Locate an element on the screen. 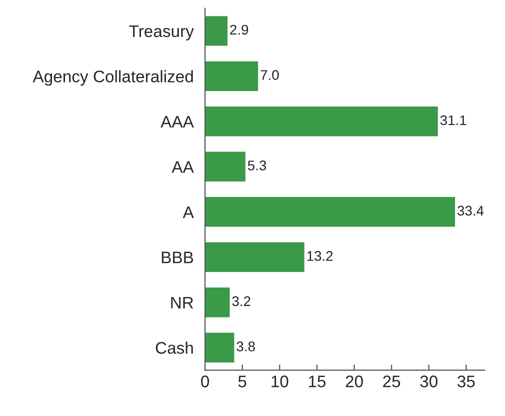  data-label: 2.9 is located at coordinates (239, 29).